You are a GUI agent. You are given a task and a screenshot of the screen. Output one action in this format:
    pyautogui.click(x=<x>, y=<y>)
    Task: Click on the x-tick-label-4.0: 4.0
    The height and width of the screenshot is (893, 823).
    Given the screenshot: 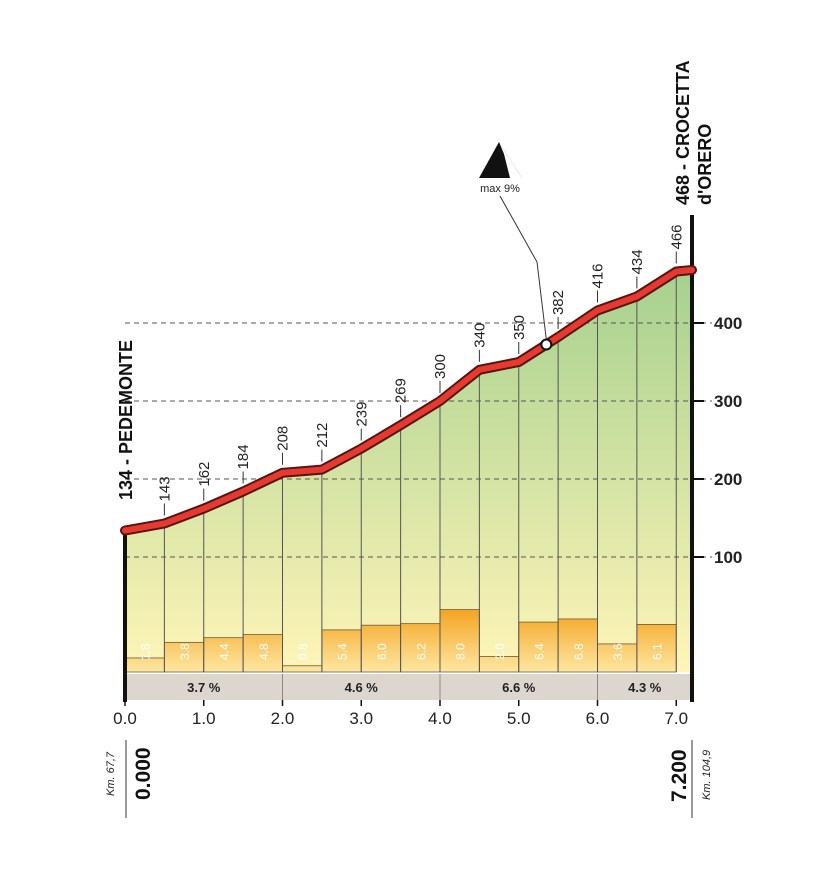 What is the action you would take?
    pyautogui.click(x=440, y=718)
    